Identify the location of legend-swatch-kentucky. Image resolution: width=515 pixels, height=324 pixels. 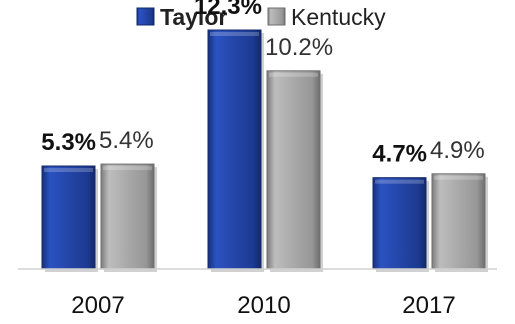
(276, 16).